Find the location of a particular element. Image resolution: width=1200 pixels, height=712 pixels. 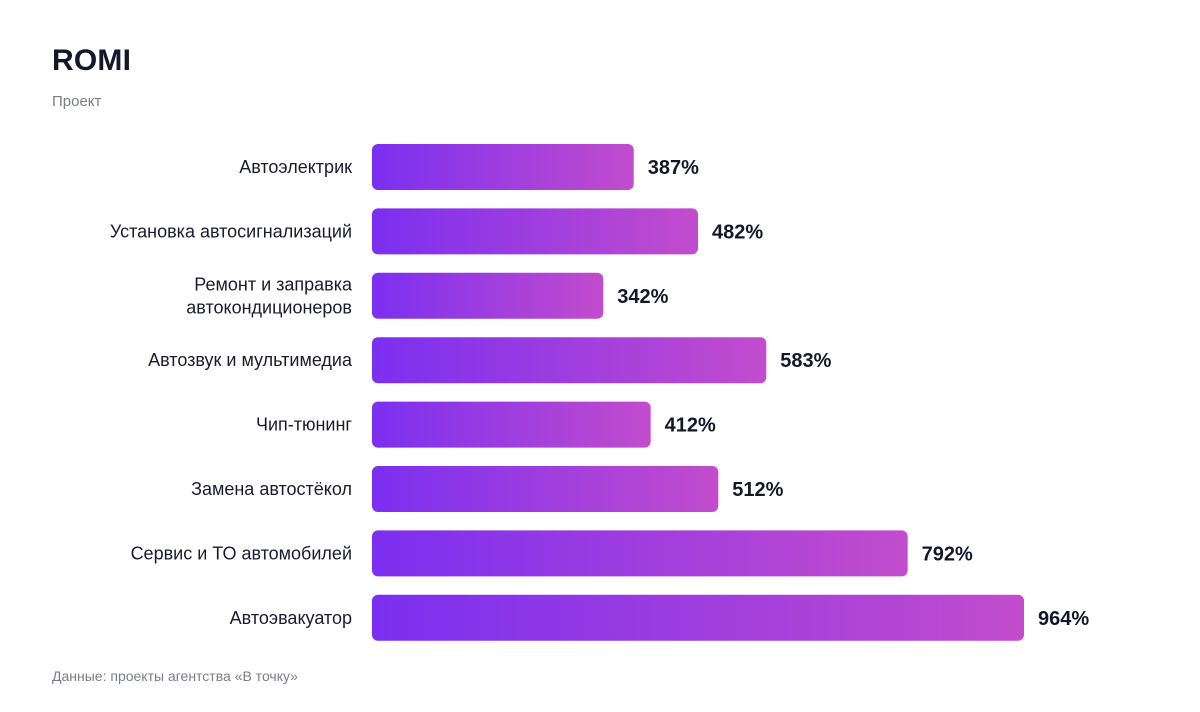

value-label-7: 964% is located at coordinates (1063, 619).